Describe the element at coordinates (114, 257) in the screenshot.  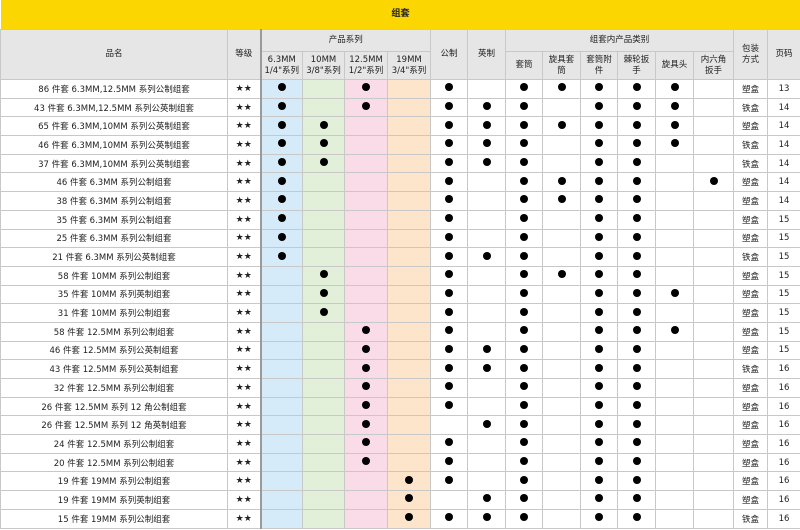
I see `product-name: 21 件套 6.3MM 系列公英制组套` at that location.